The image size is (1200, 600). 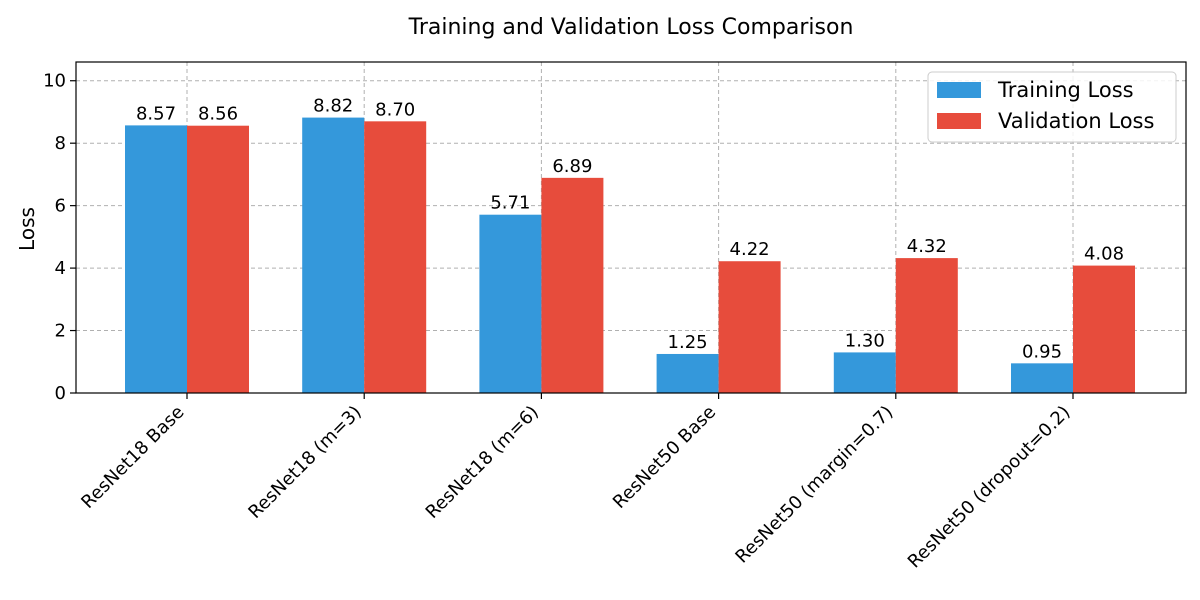 I want to click on data-label: 5.71, so click(x=510, y=203).